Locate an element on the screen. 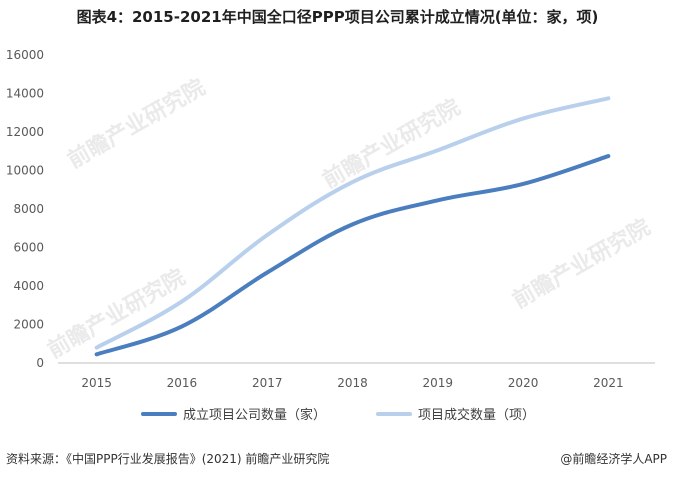  y-tick-label: 0 is located at coordinates (40, 363).